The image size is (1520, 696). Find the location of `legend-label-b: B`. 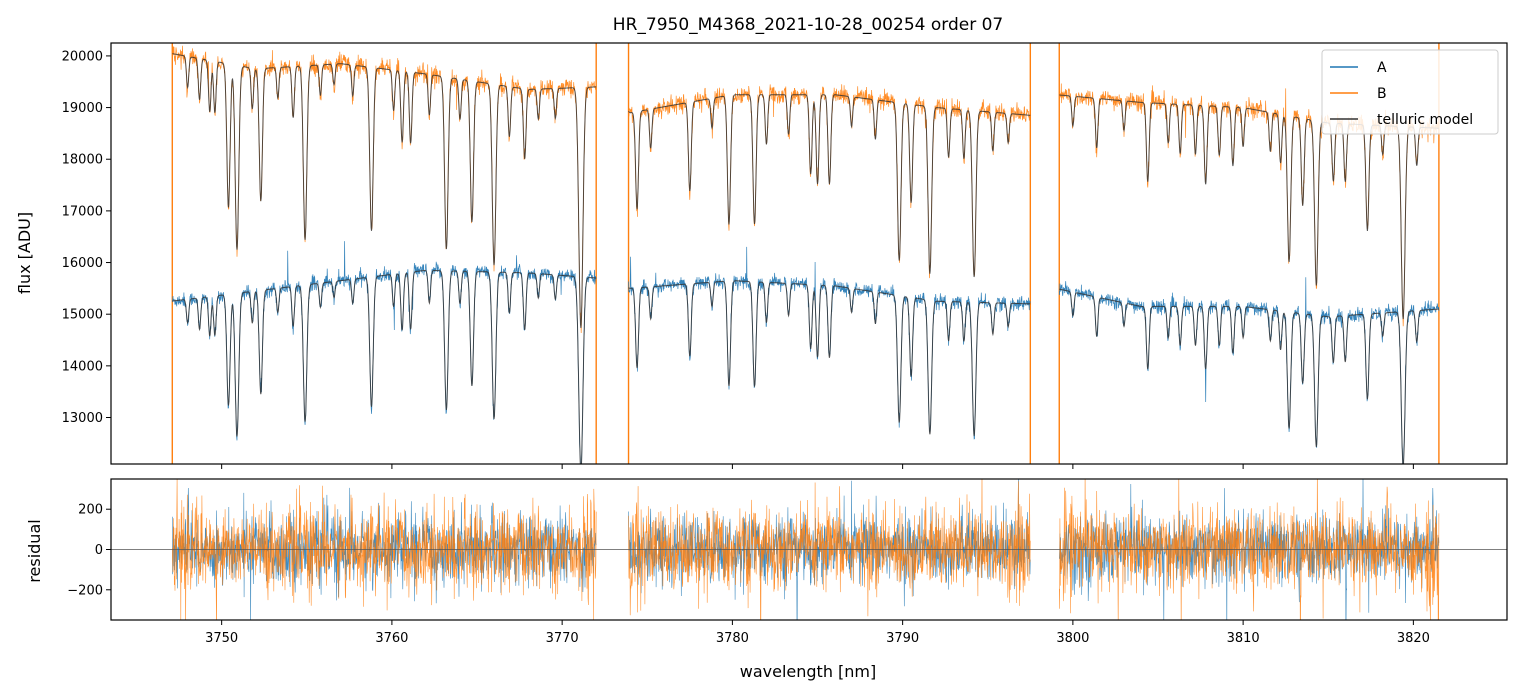

legend-label-b: B is located at coordinates (1382, 94).